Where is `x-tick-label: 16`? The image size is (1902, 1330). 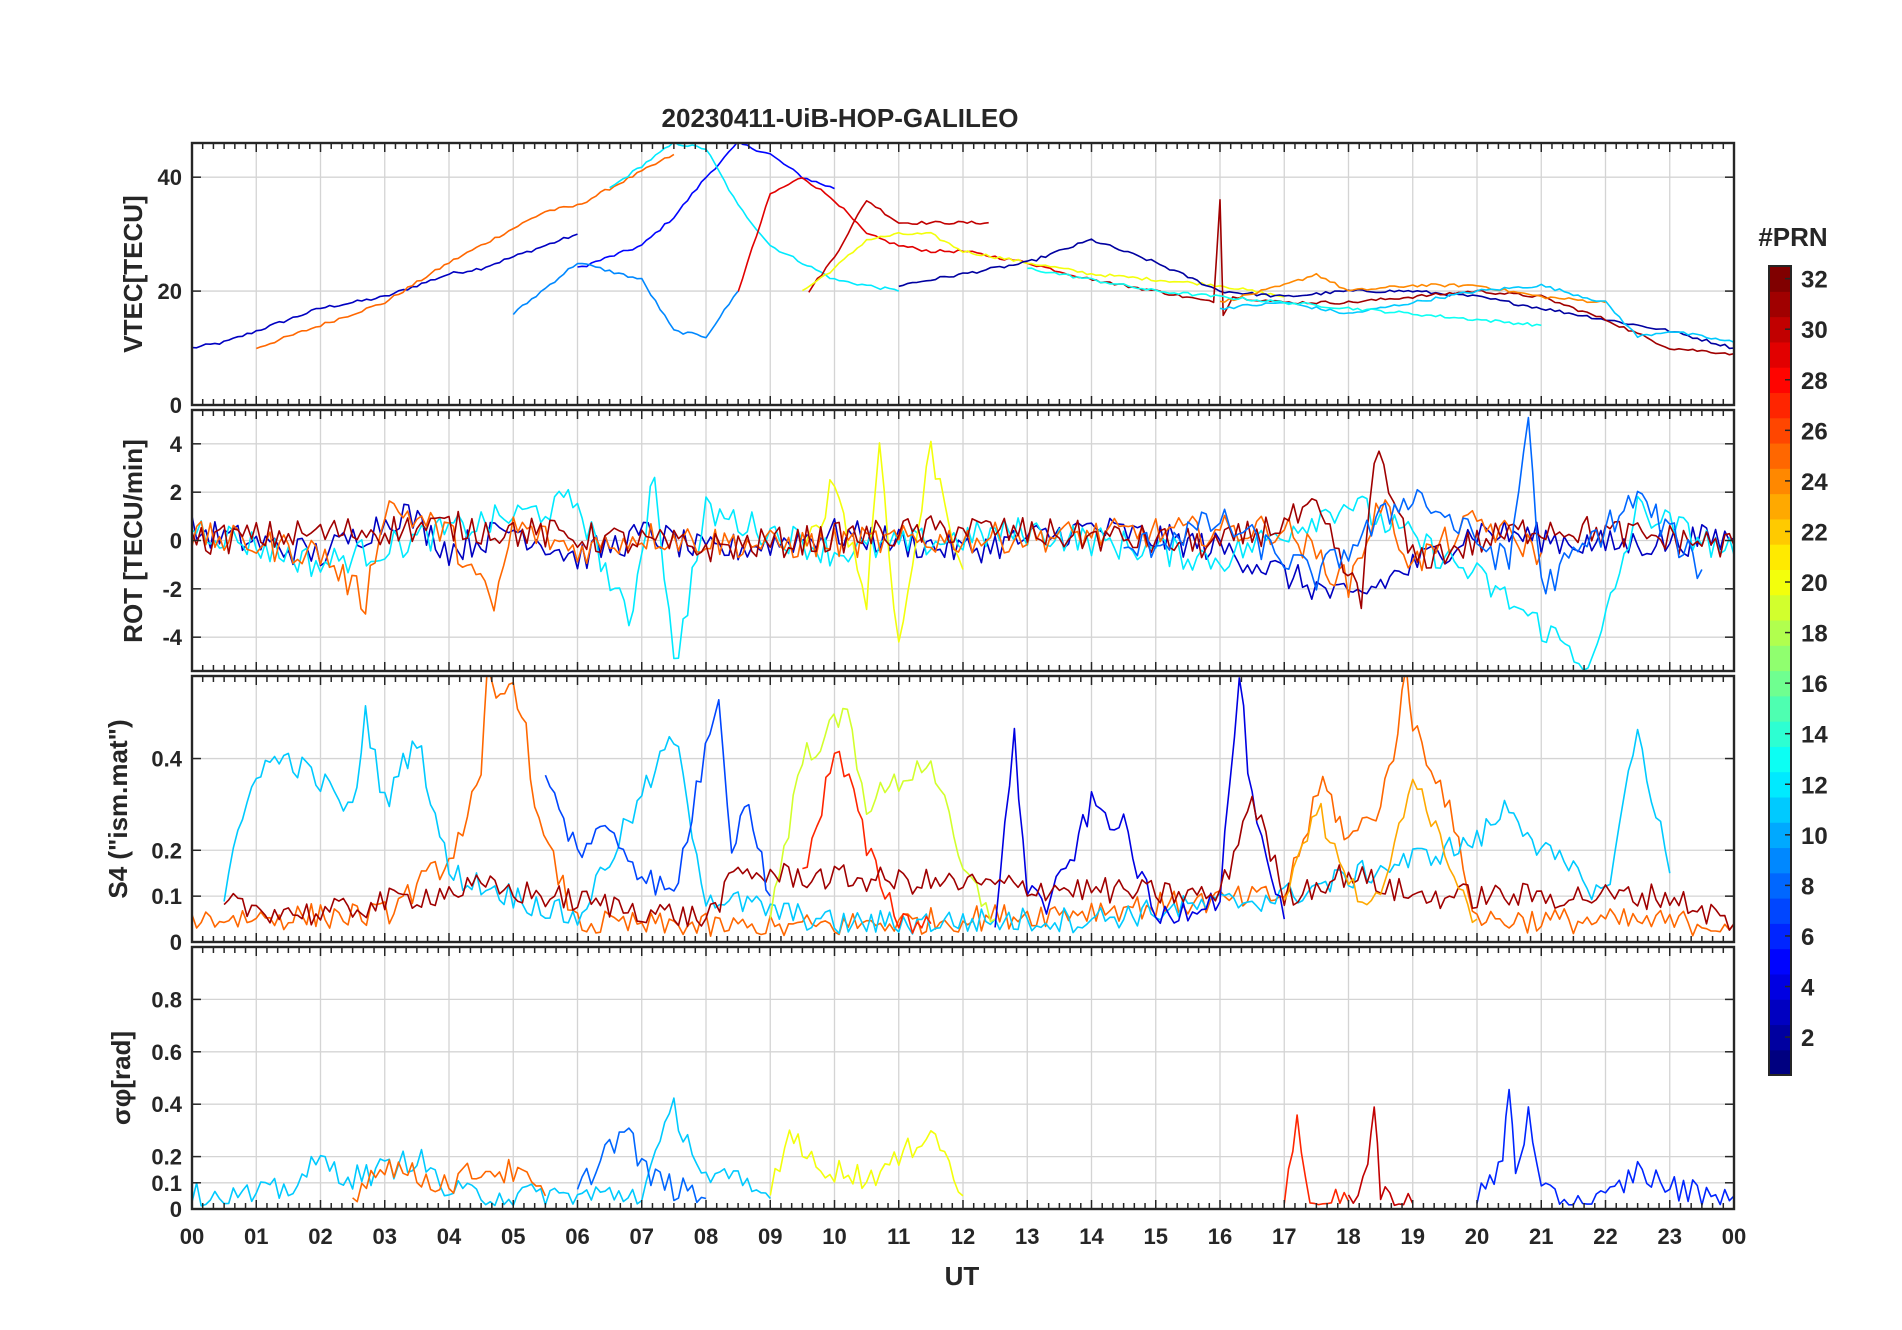 x-tick-label: 16 is located at coordinates (1220, 1236).